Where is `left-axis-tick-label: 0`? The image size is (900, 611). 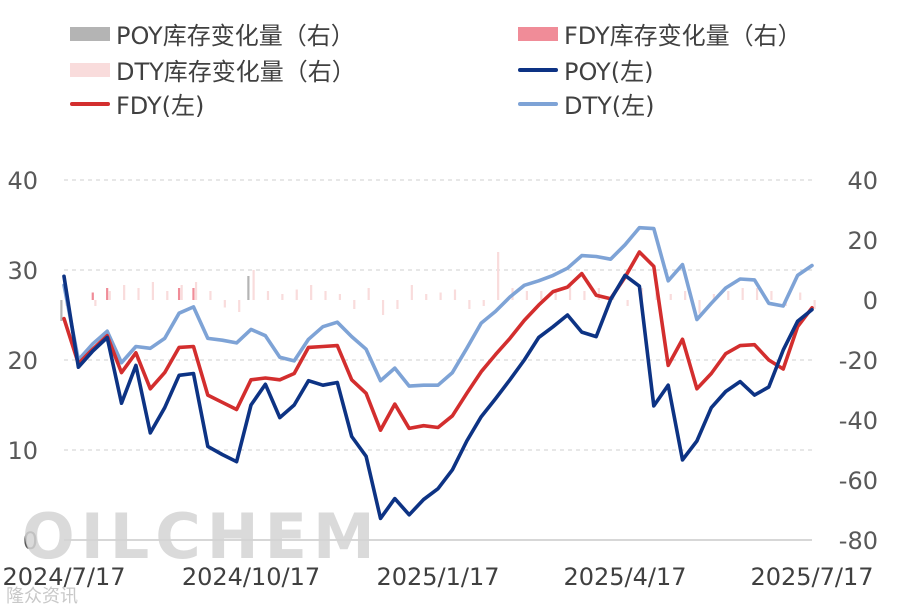
left-axis-tick-label: 0 is located at coordinates (30, 541).